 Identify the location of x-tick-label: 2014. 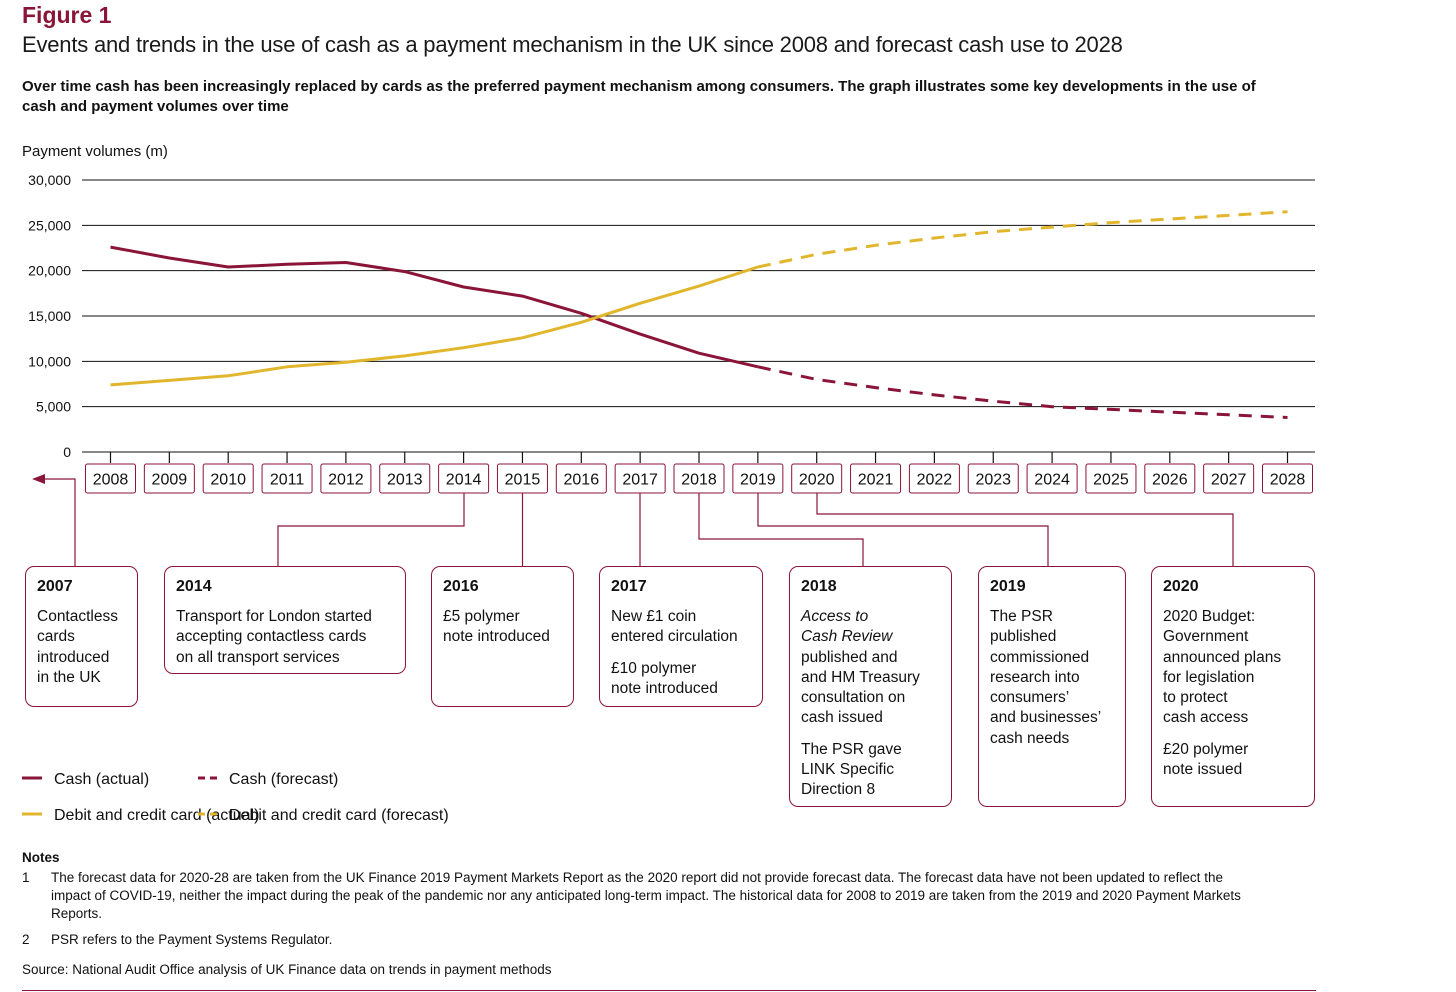
(464, 480).